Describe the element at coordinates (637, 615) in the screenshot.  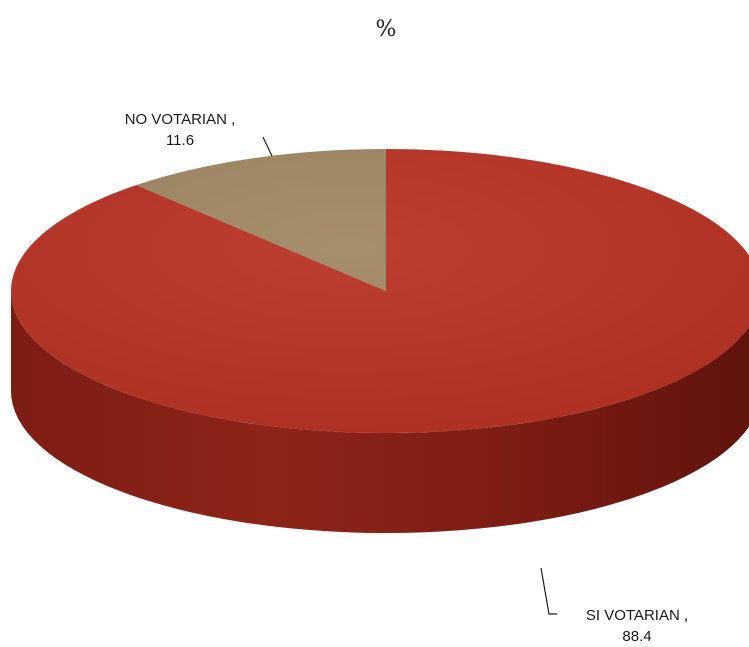
I see `slice-label-si-votarian: SI VOTARIAN ,` at that location.